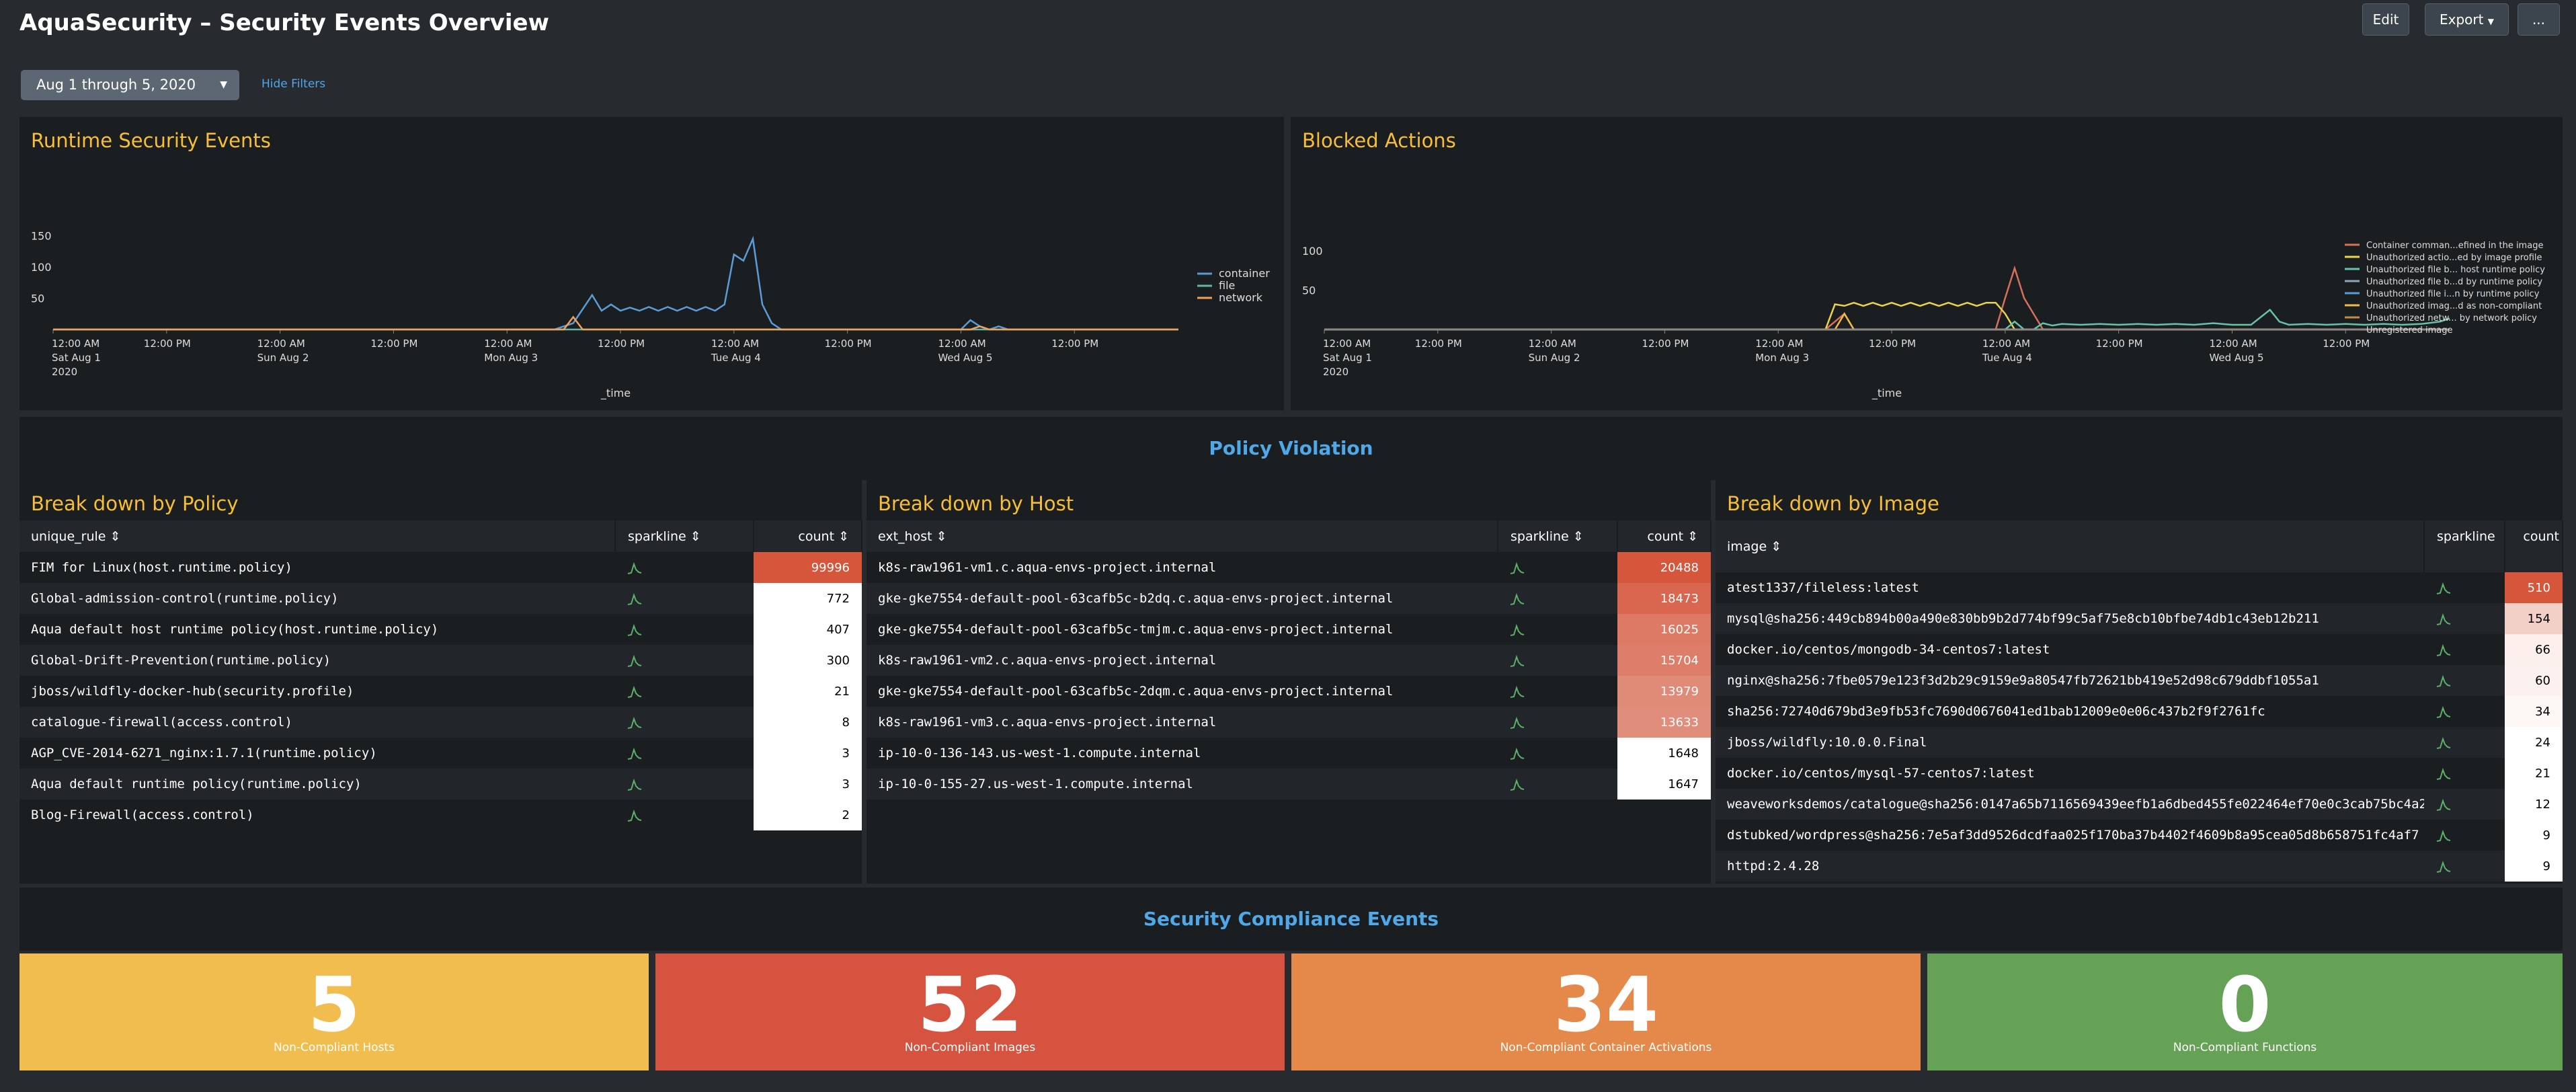 This screenshot has width=2576, height=1092. Describe the element at coordinates (2385, 19) in the screenshot. I see `edit-button: Edit` at that location.